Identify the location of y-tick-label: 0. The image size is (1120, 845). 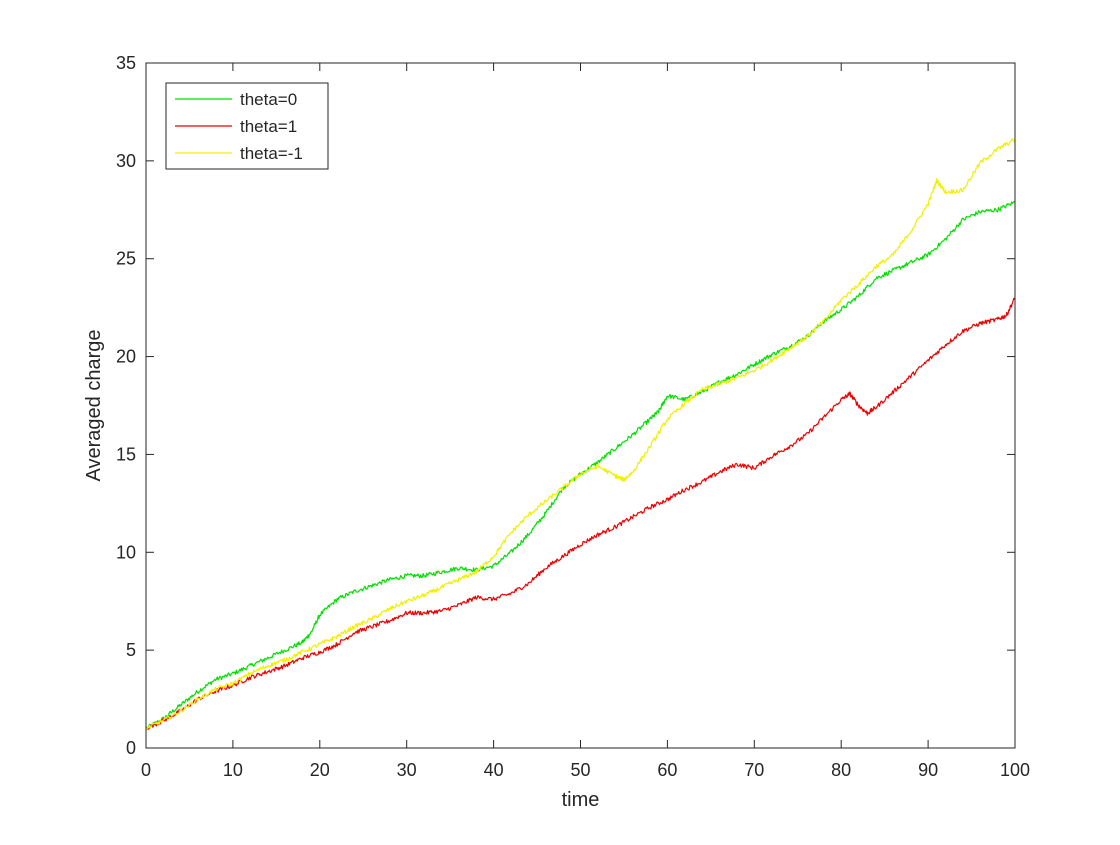
(131, 748).